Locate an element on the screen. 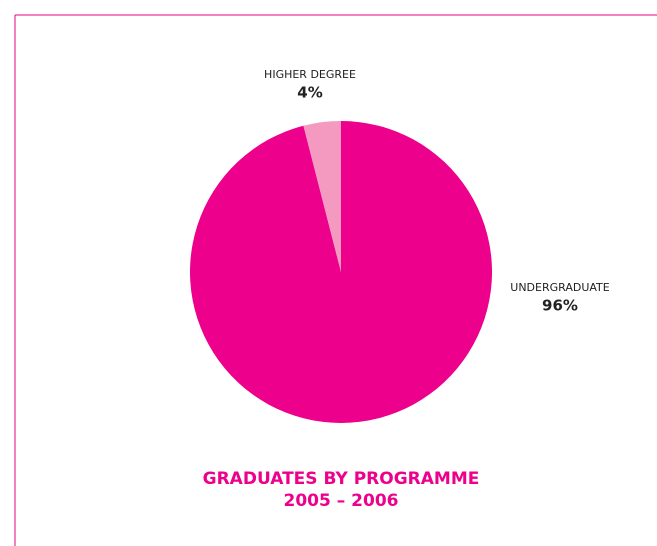 This screenshot has height=546, width=657. chart-title: GRADUATES BY PROGRAMME is located at coordinates (341, 479).